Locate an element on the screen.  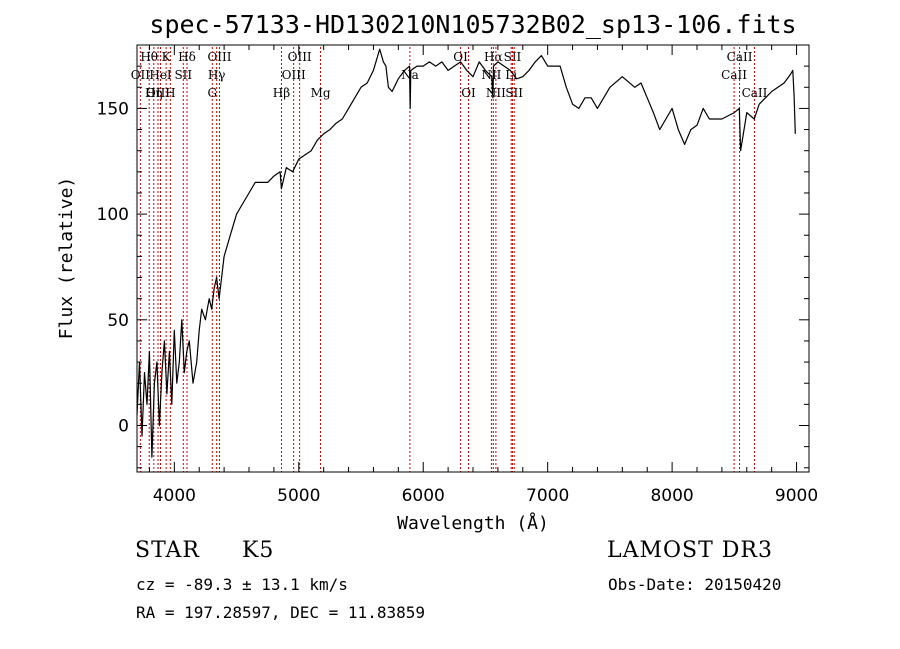
spectral-line-label: Mg is located at coordinates (321, 93).